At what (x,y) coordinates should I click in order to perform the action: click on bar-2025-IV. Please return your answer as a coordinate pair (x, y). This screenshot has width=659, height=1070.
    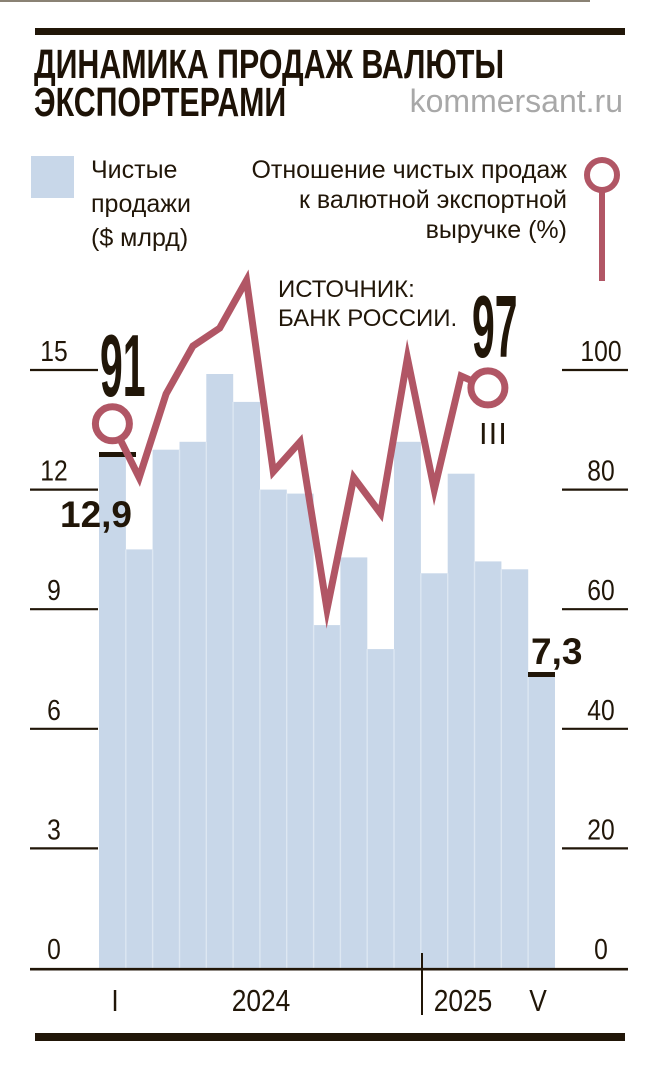
    Looking at the image, I should click on (515, 768).